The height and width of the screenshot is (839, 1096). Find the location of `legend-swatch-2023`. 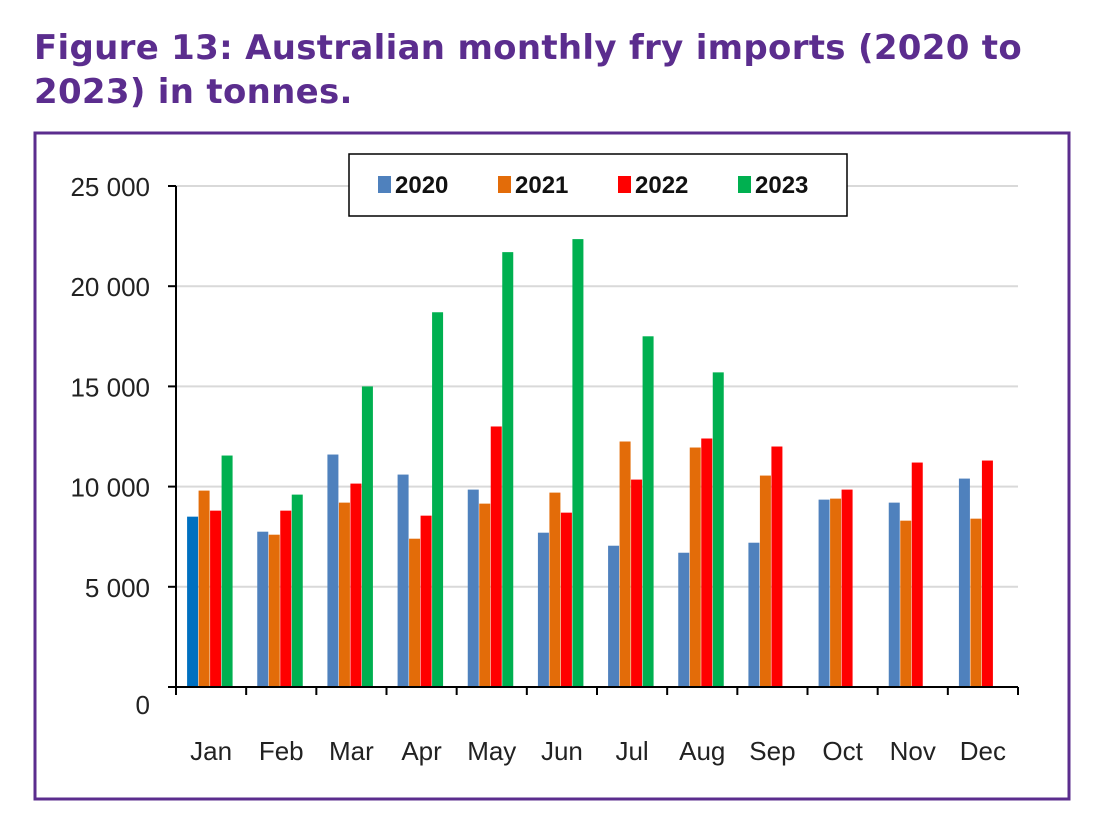

legend-swatch-2023 is located at coordinates (744, 184).